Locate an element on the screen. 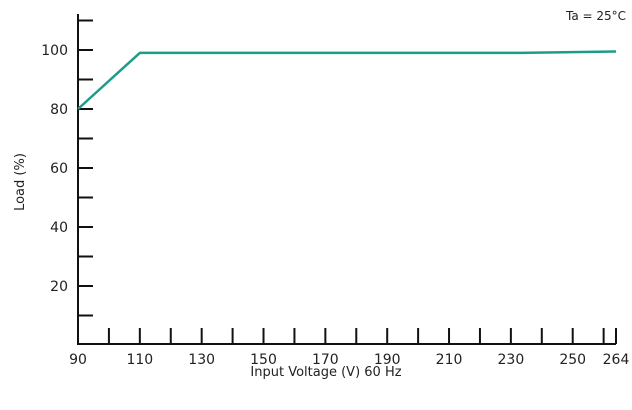 This screenshot has height=410, width=632. x-tick-label: 250 is located at coordinates (572, 360).